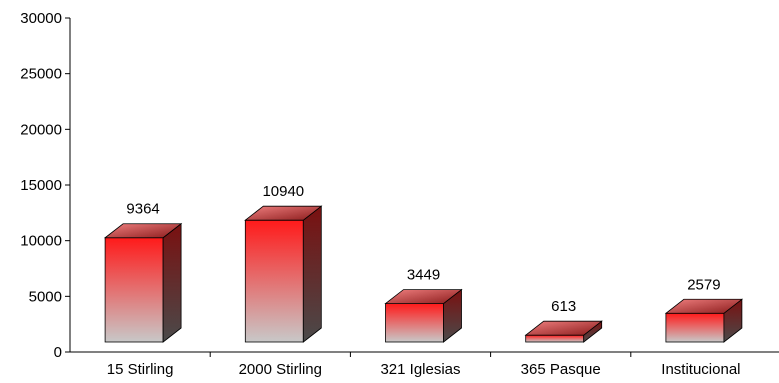 This screenshot has height=383, width=779. Describe the element at coordinates (41, 241) in the screenshot. I see `y-tick-label: 10000` at that location.